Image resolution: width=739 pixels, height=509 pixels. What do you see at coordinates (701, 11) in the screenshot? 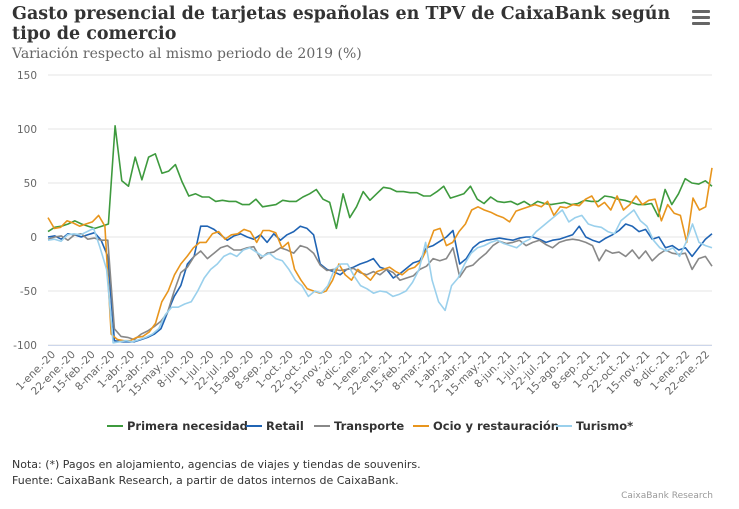
I see `menu-bar-top` at bounding box center [701, 11].